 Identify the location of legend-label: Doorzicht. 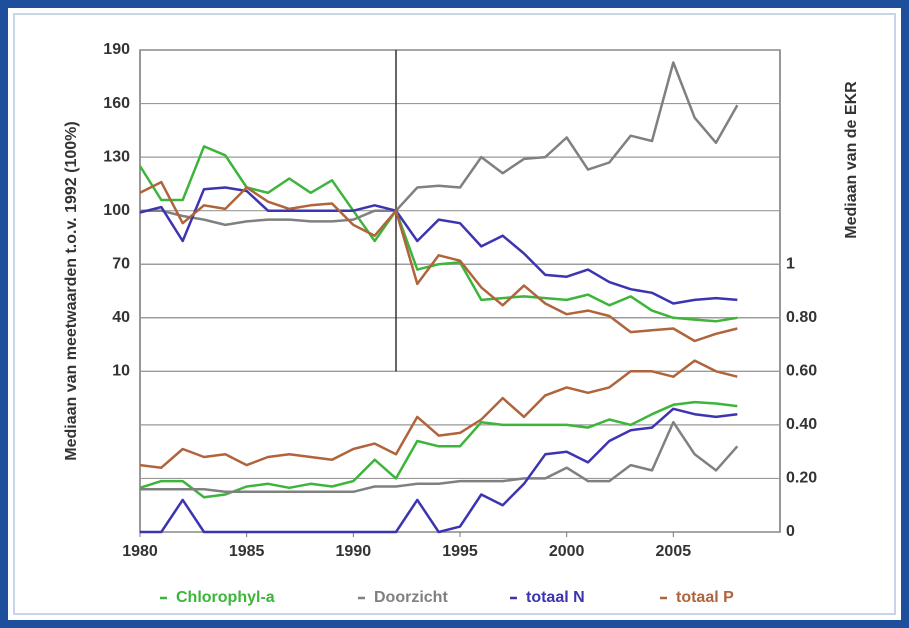
(411, 597).